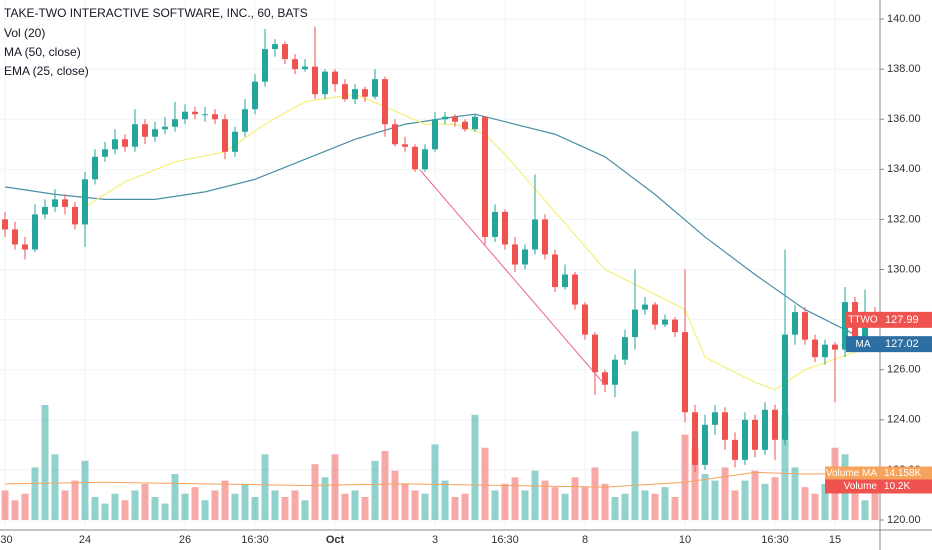  Describe the element at coordinates (435, 540) in the screenshot. I see `x-tick-label: 3` at that location.